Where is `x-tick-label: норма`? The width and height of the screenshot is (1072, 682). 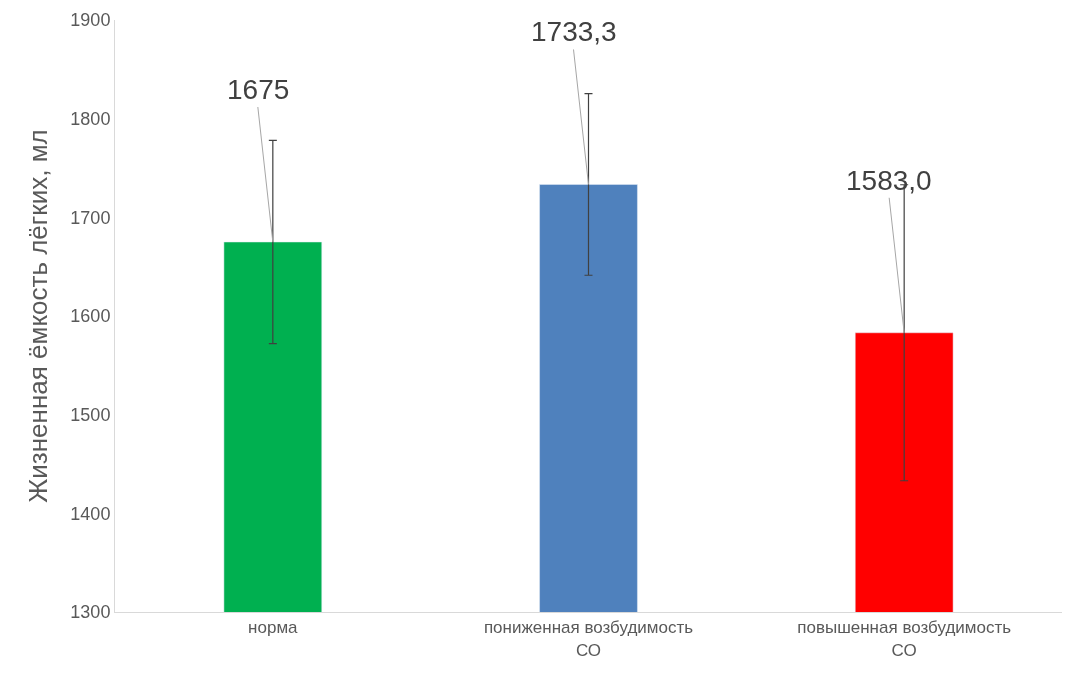
x-tick-label: норма is located at coordinates (273, 628).